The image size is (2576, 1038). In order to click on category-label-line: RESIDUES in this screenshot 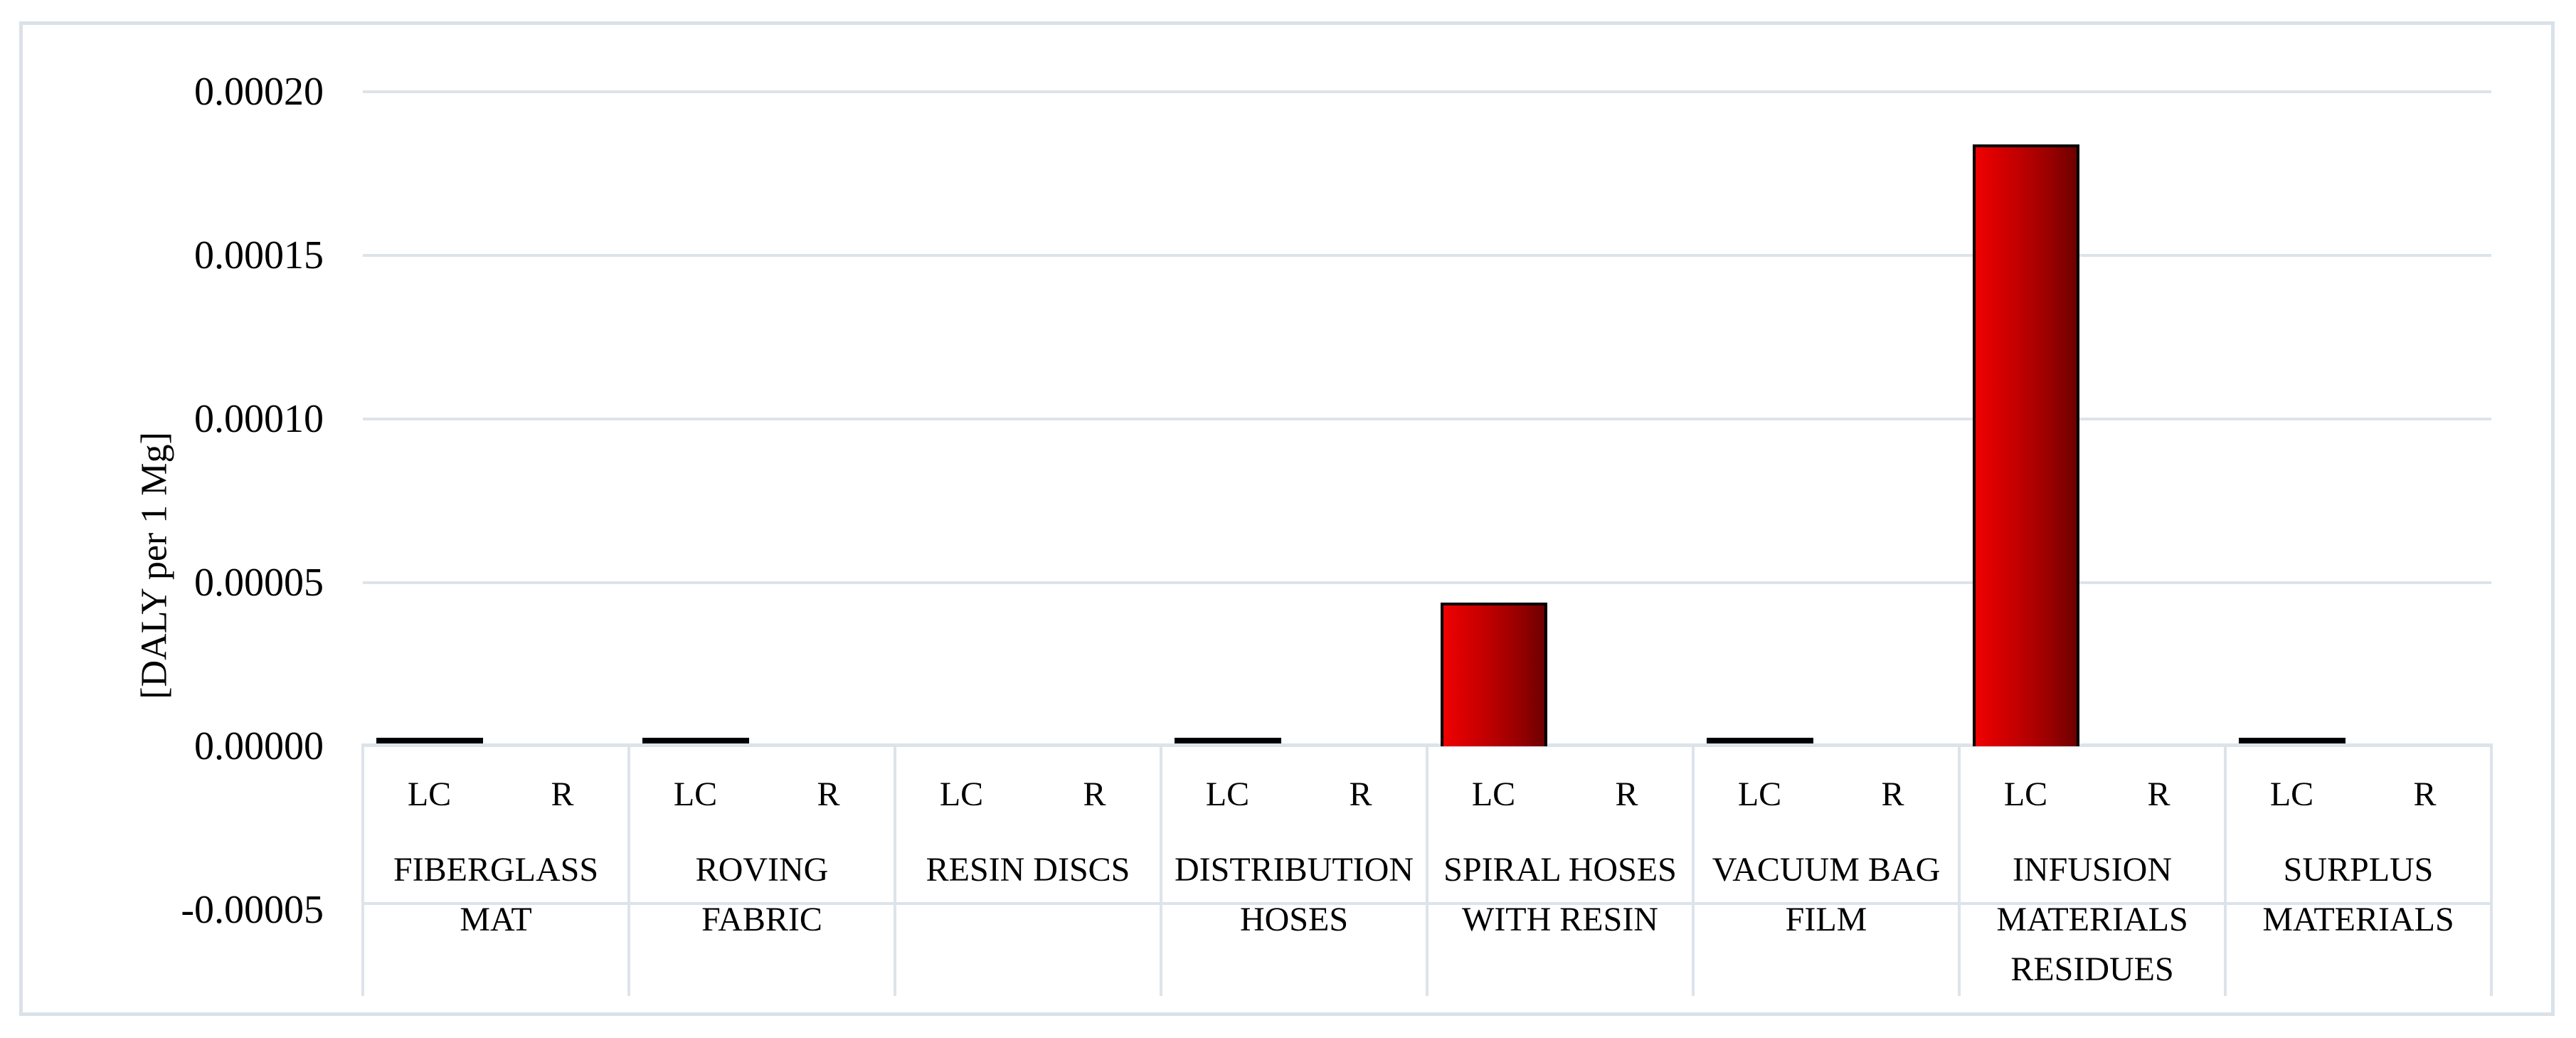, I will do `click(2092, 969)`.